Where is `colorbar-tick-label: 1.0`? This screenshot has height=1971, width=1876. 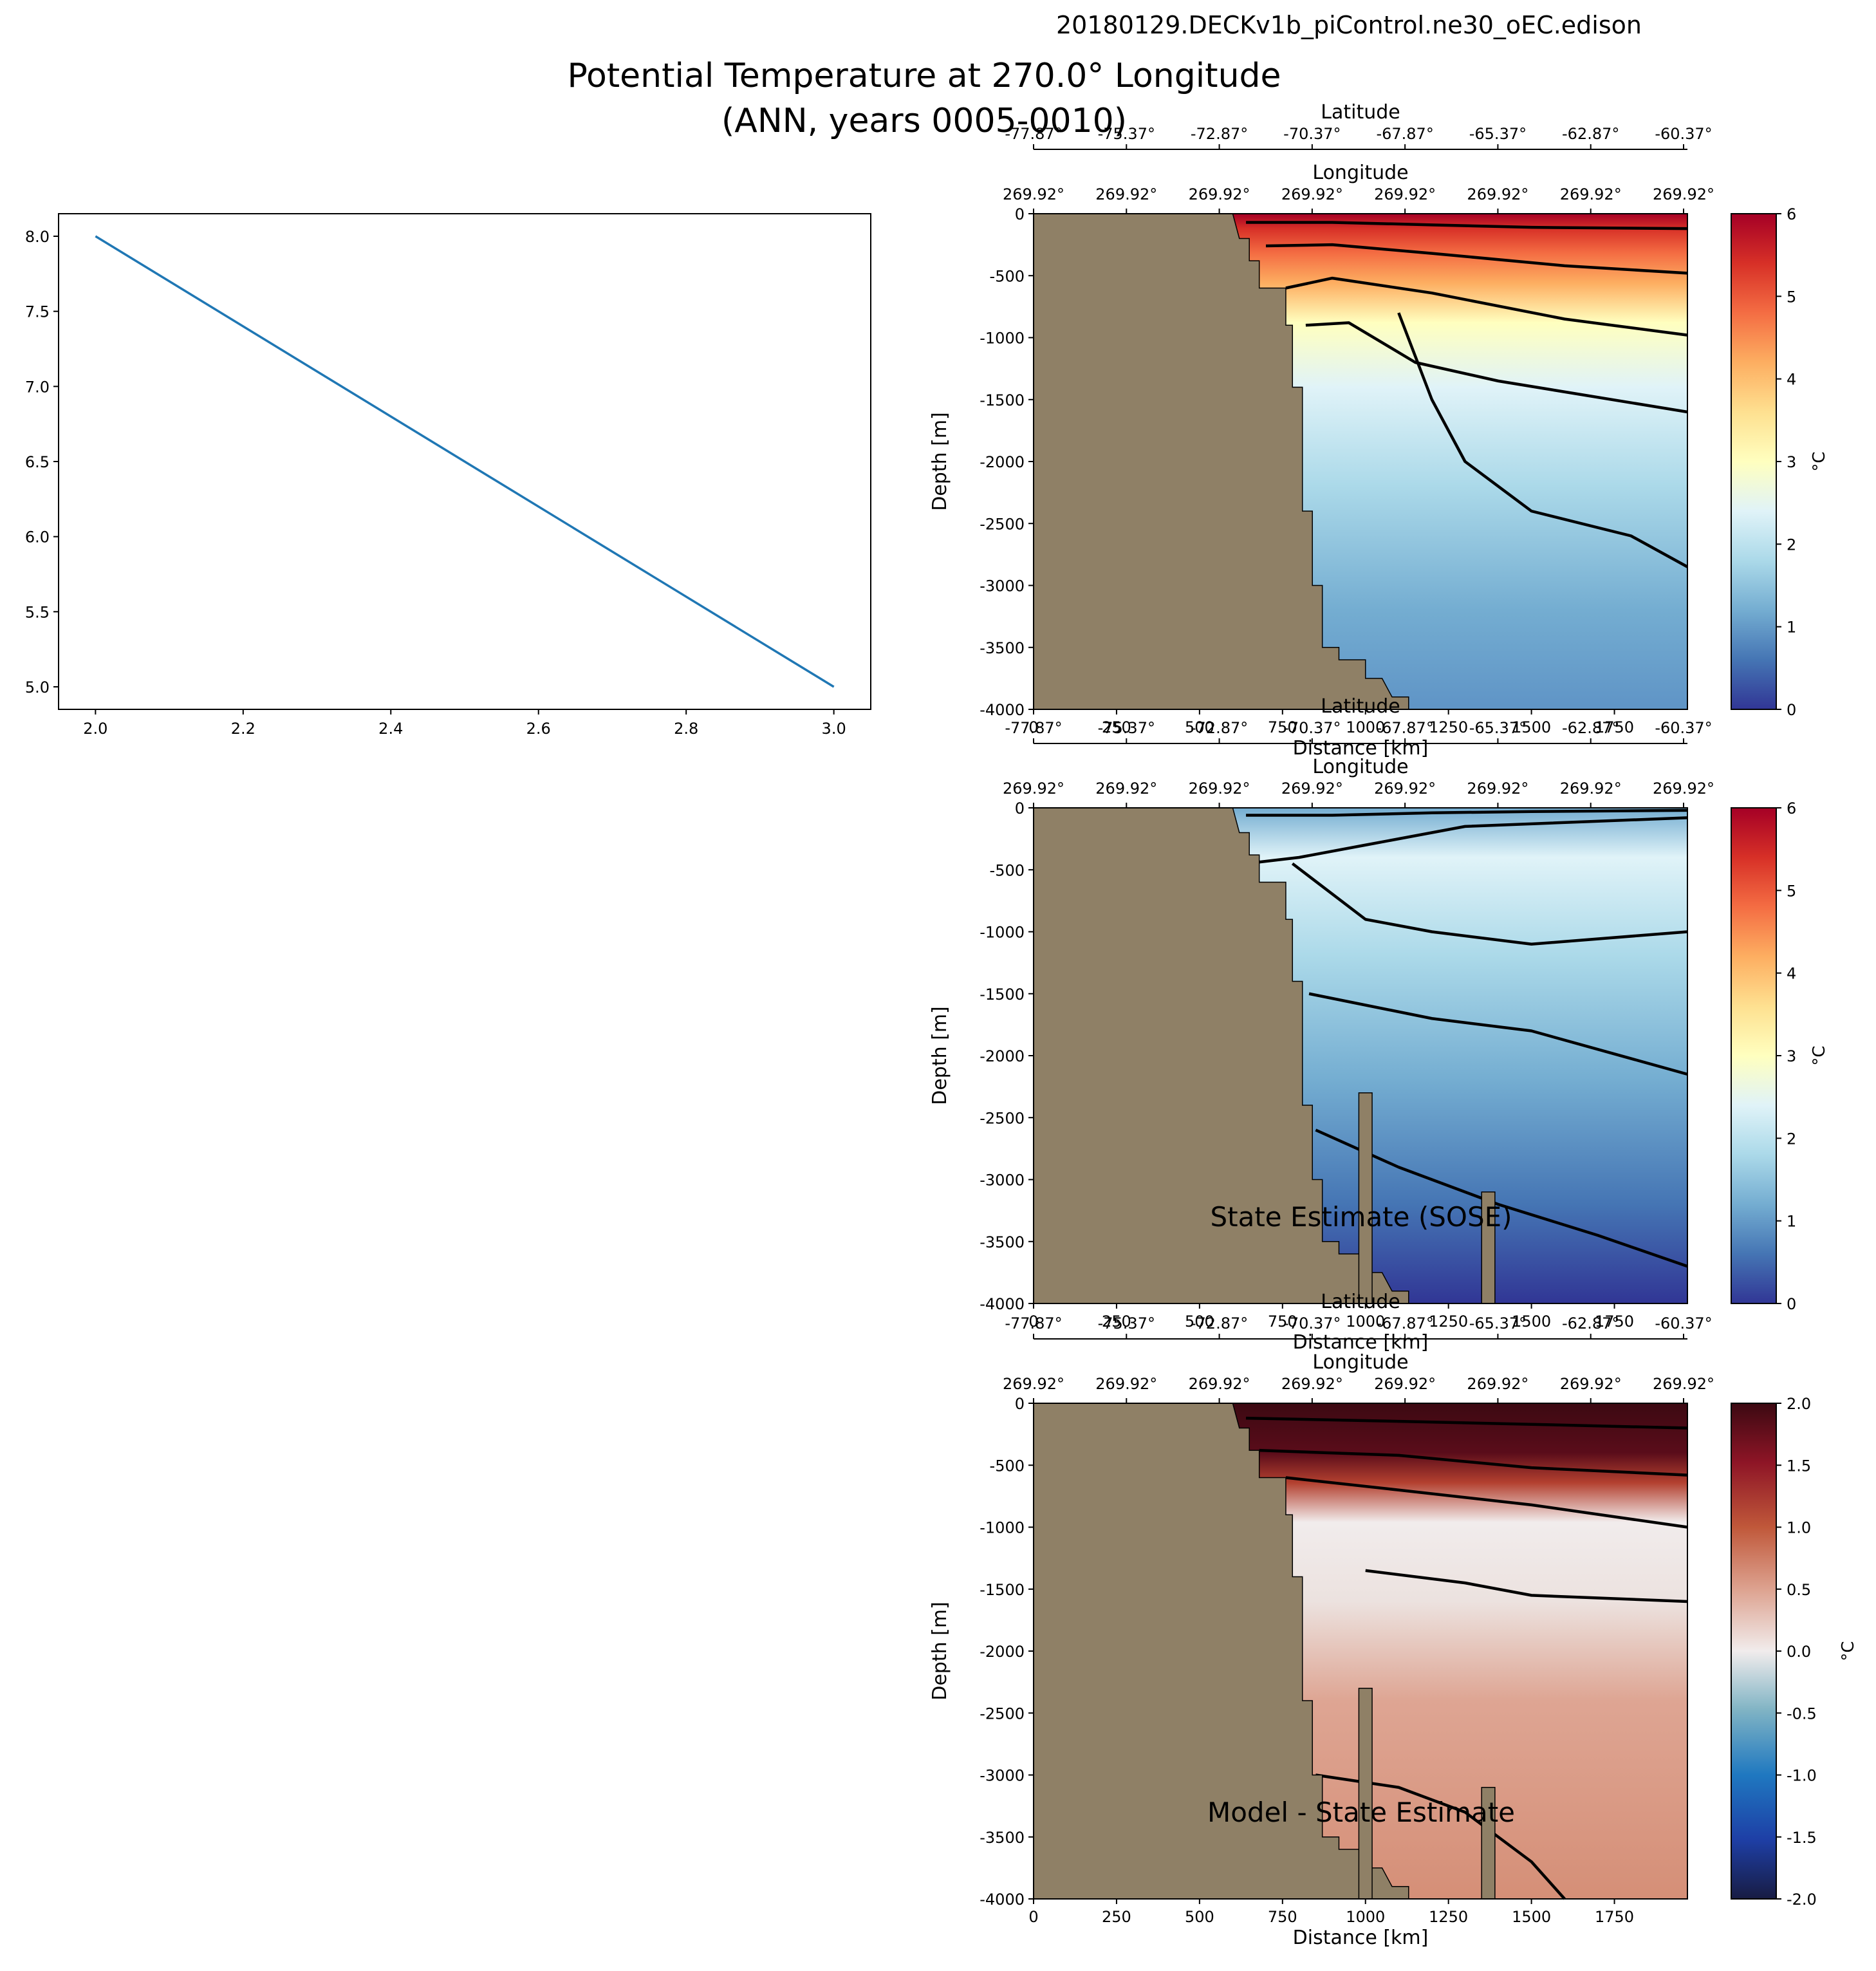
colorbar-tick-label: 1.0 is located at coordinates (1799, 1528).